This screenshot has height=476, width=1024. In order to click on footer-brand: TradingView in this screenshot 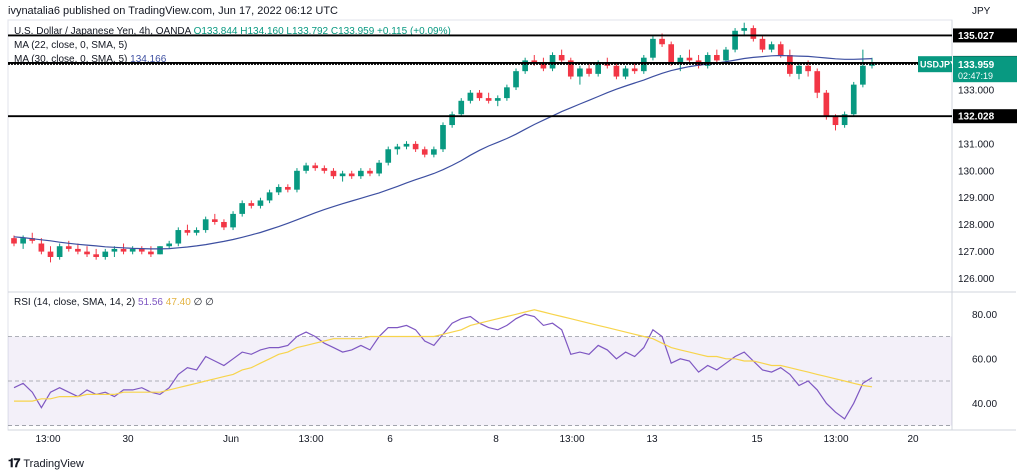, I will do `click(53, 463)`.